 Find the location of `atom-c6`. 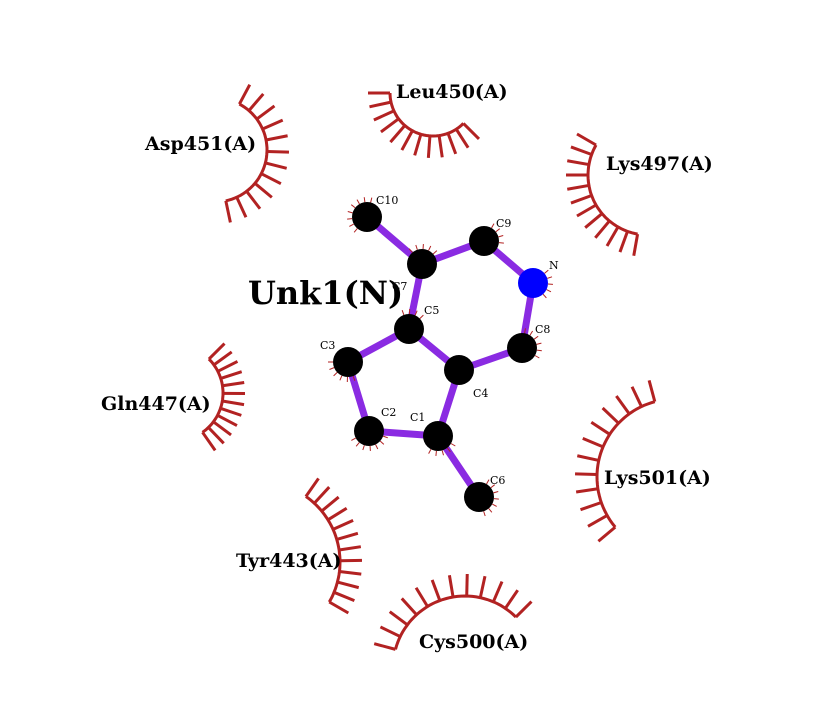

atom-c6 is located at coordinates (479, 497).